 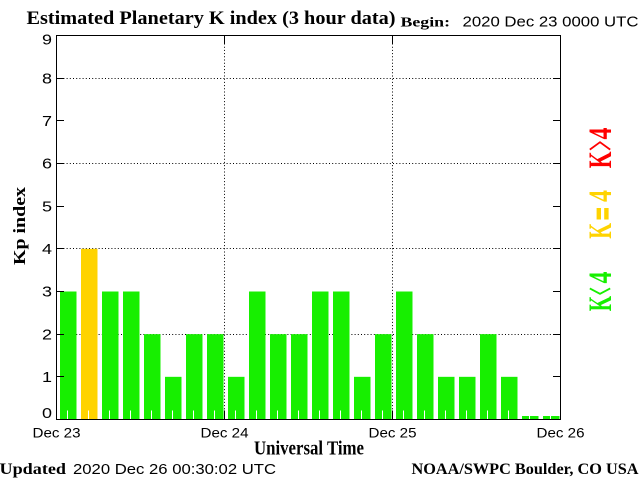 I want to click on svg-text: Dec 26, so click(x=561, y=432).